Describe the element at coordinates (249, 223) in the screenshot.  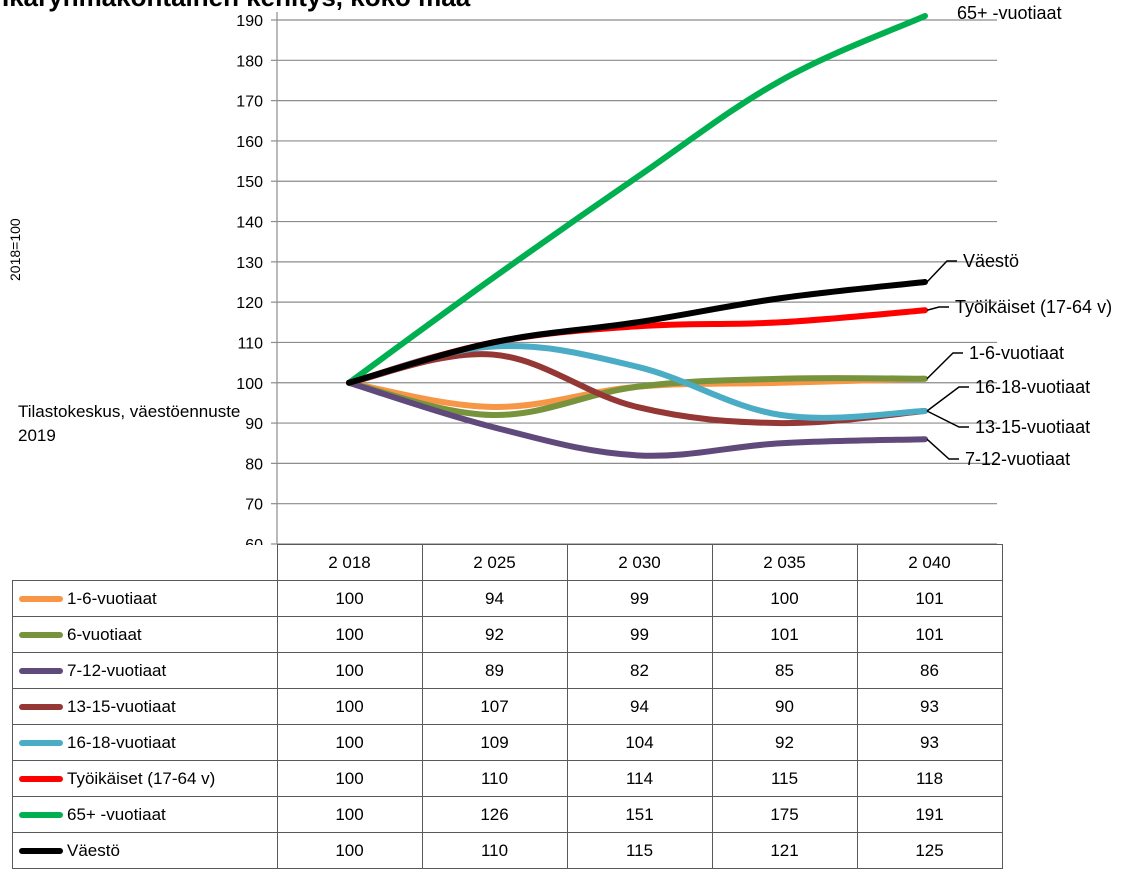
I see `y-tick-label: 140` at that location.